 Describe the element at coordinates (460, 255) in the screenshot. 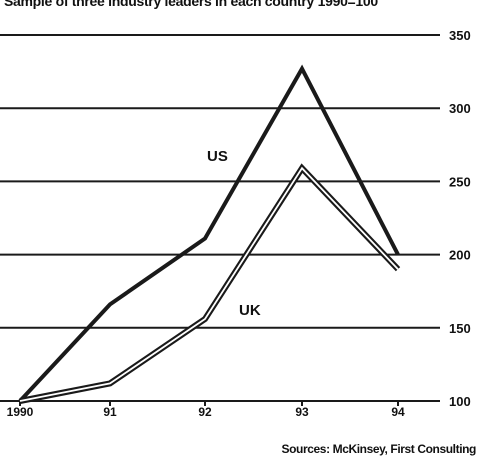

I see `y-tick-label-200: 200` at that location.